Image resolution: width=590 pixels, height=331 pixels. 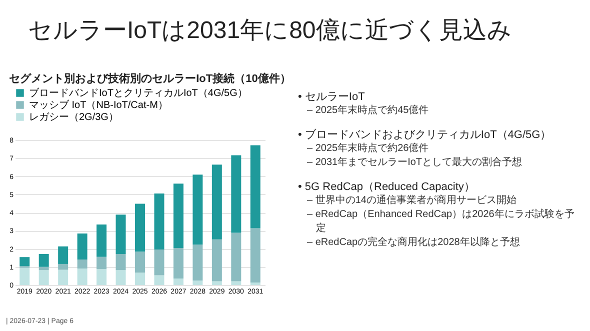 I want to click on legend-label: レガシー（2G/3G）, so click(x=73, y=117).